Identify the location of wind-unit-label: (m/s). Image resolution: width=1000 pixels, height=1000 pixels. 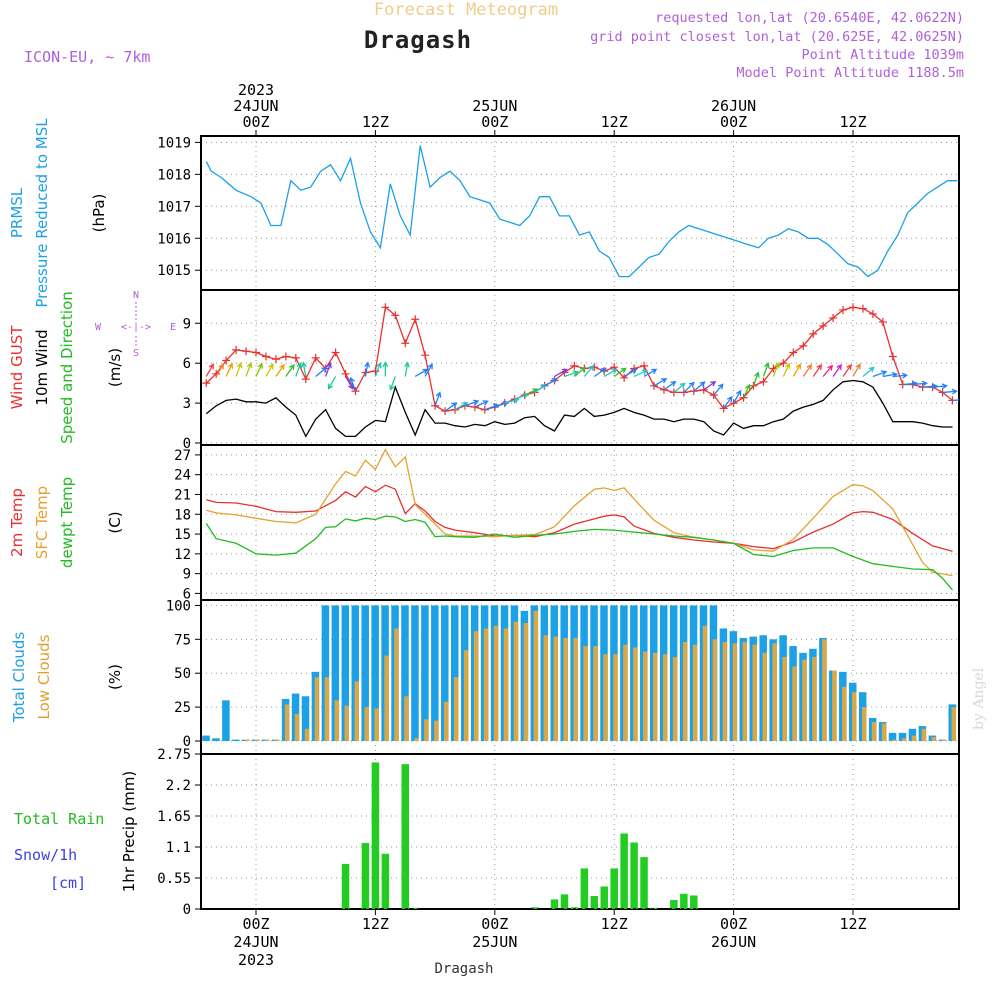
(115, 367).